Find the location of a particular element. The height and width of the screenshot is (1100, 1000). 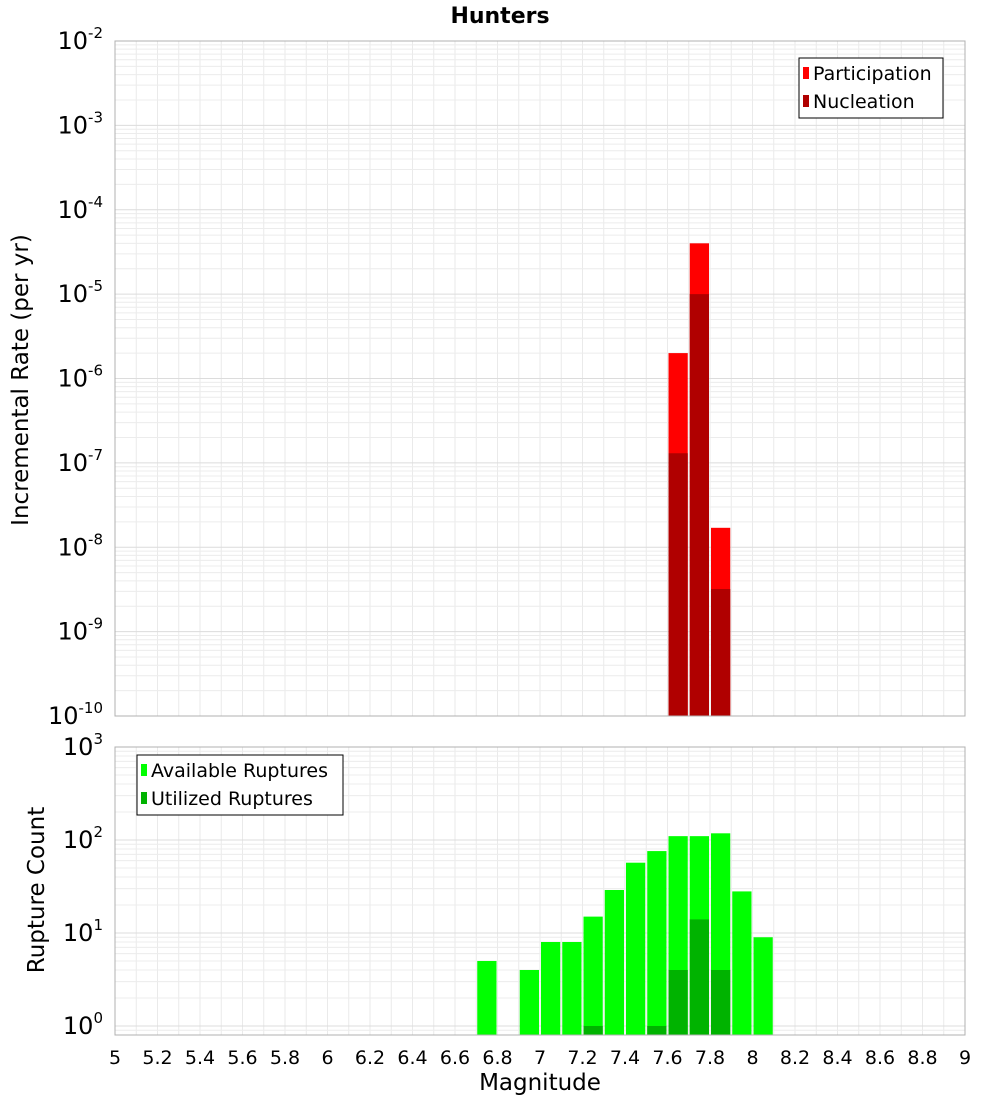

x-tick-label: 6.8 is located at coordinates (497, 1058).